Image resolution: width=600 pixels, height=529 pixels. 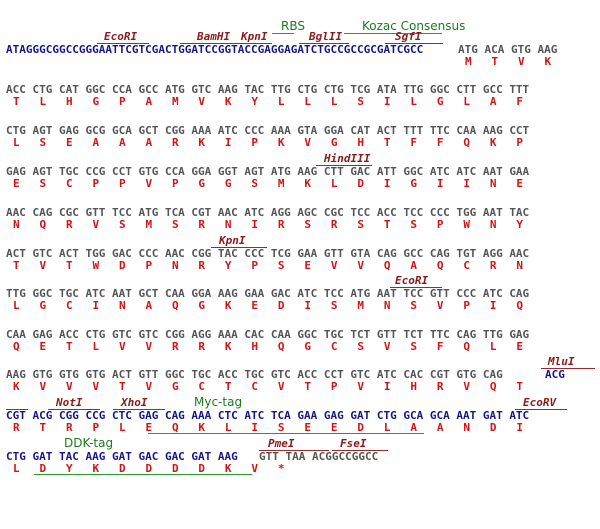 What do you see at coordinates (414, 26) in the screenshot?
I see `kozac-consensus-feature-label: Kozac Consensus` at bounding box center [414, 26].